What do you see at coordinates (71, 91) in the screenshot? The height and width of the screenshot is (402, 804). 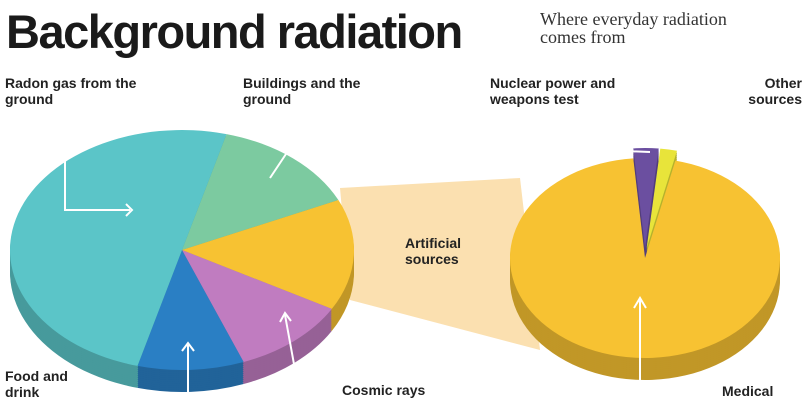 I see `slice-label: Radon gas from the ground` at bounding box center [71, 91].